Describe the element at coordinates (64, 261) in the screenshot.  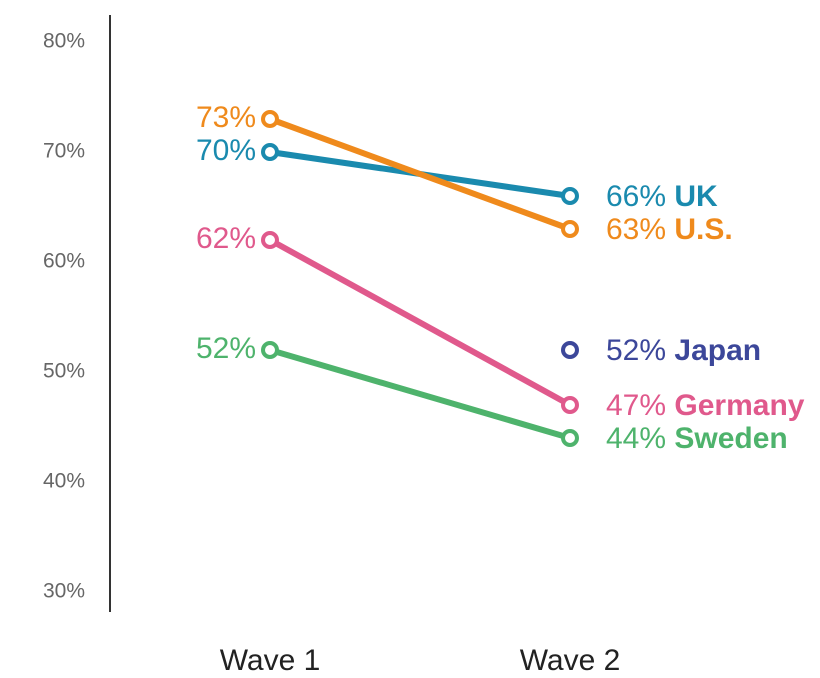
I see `y-tick-label: 60%` at that location.